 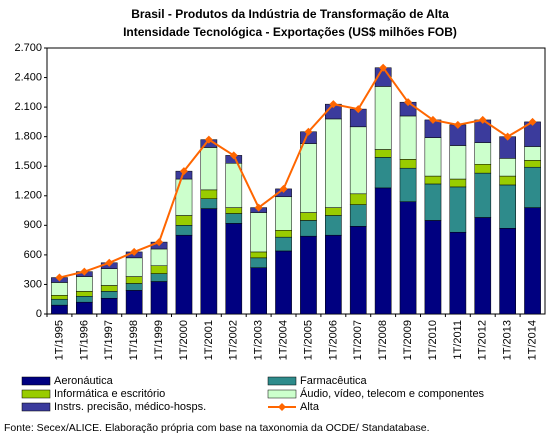 I want to click on x-tick-label: 1T/2003, so click(x=259, y=340).